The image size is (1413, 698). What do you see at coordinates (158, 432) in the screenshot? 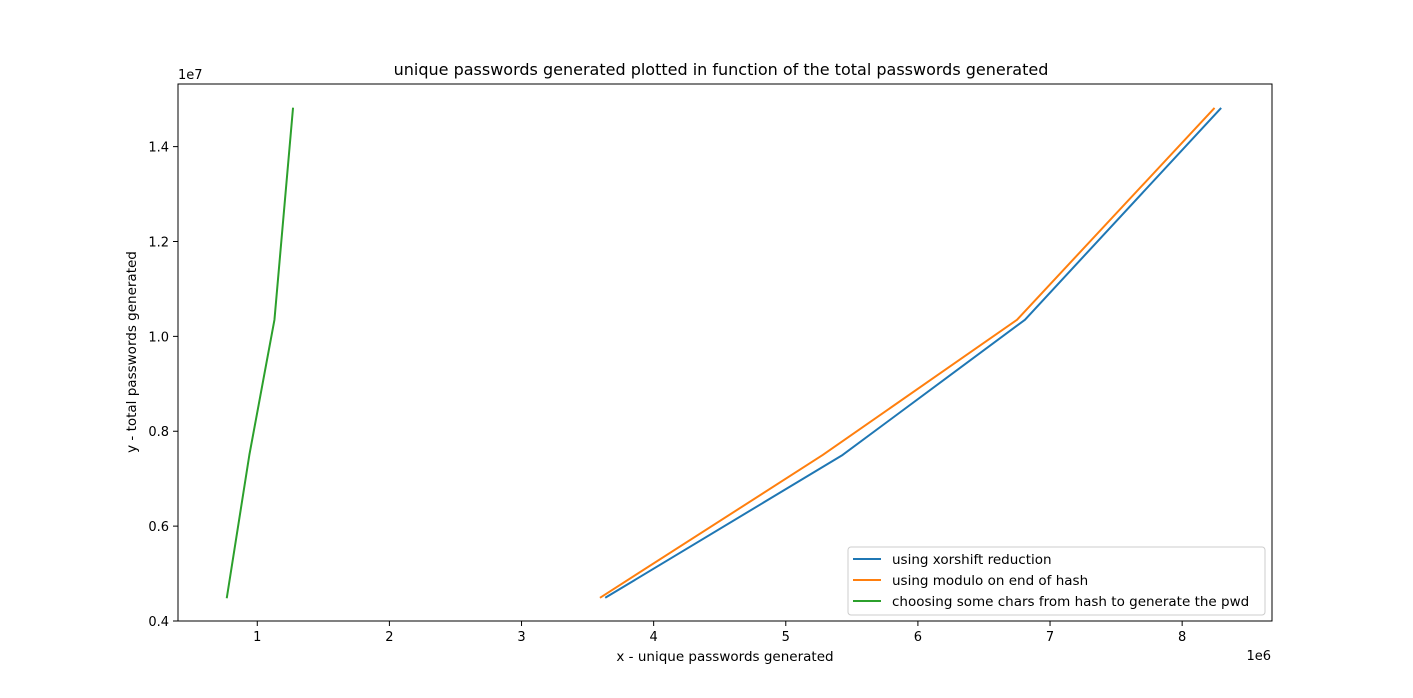
I see `y-tick-label: 0.8` at bounding box center [158, 432].